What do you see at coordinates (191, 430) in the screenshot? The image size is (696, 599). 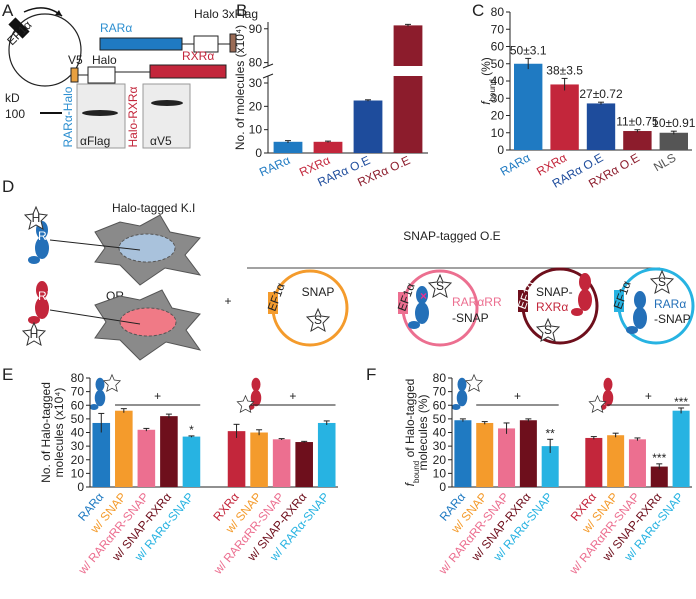 I see `significance: *` at bounding box center [191, 430].